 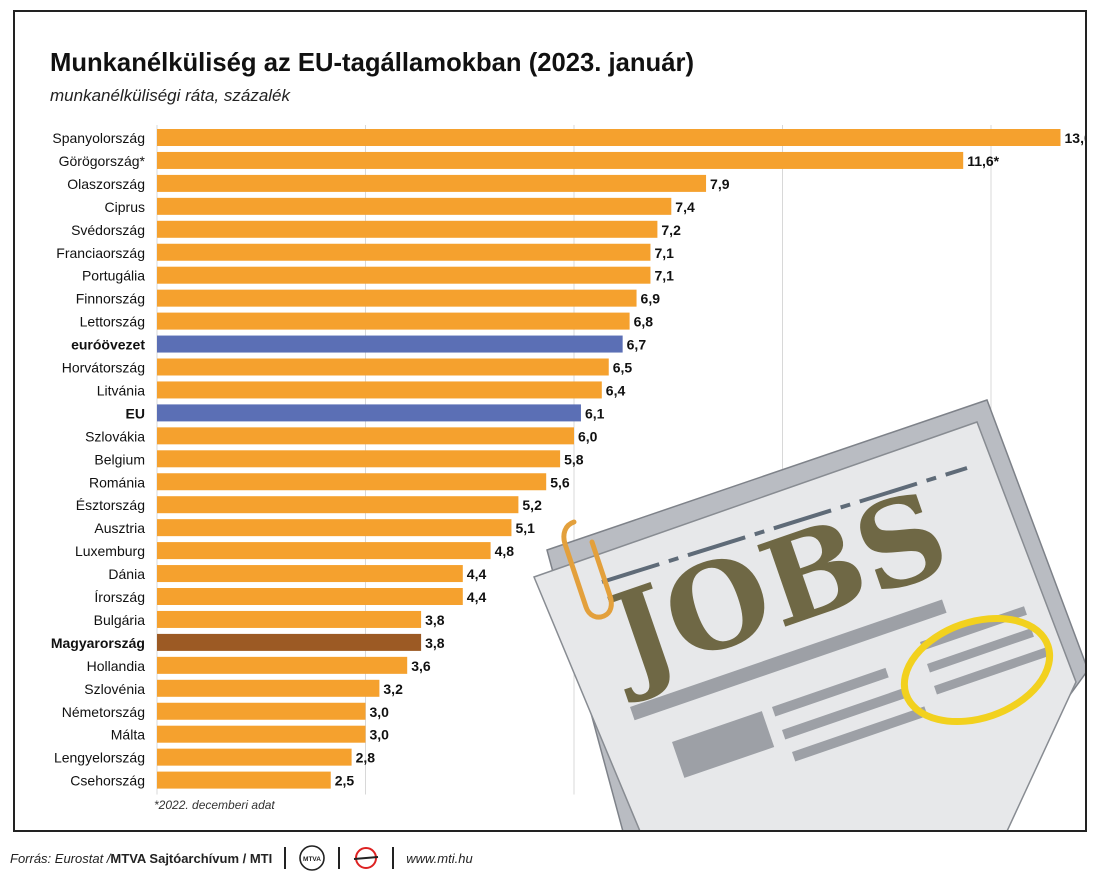 I want to click on value-label-17: 5,1, so click(x=525, y=528).